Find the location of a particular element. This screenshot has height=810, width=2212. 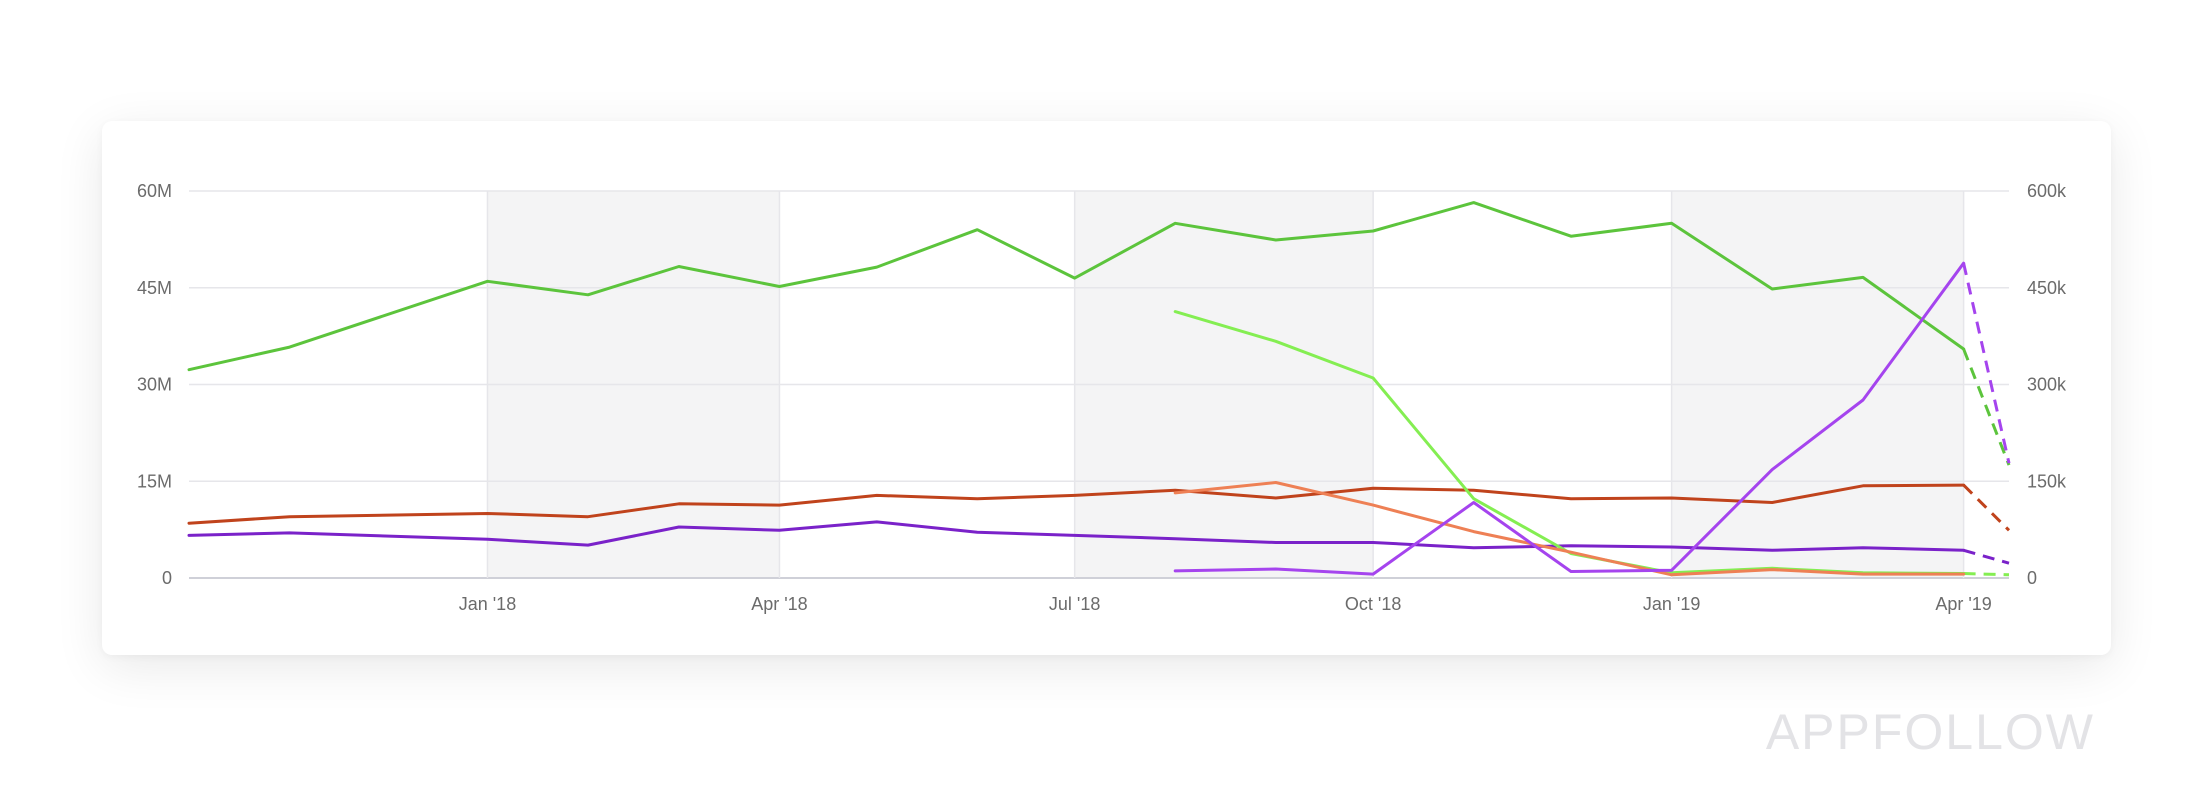

y-right-tick-label: 300k is located at coordinates (2047, 385).